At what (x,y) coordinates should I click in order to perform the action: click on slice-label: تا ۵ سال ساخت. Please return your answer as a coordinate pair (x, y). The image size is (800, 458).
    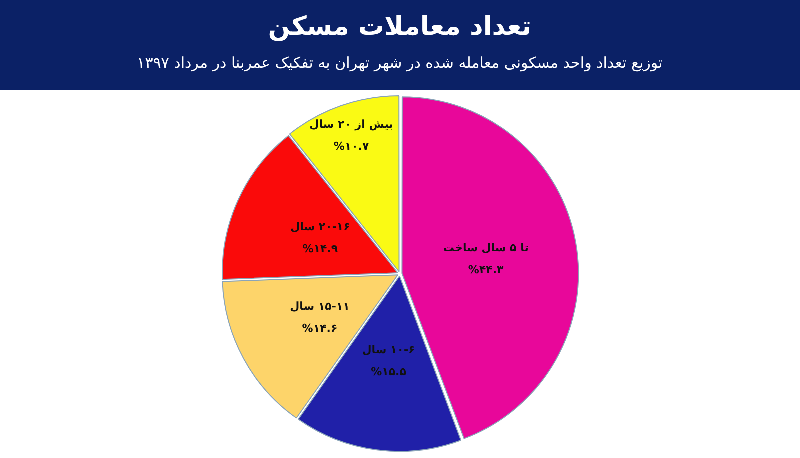
    Looking at the image, I should click on (486, 247).